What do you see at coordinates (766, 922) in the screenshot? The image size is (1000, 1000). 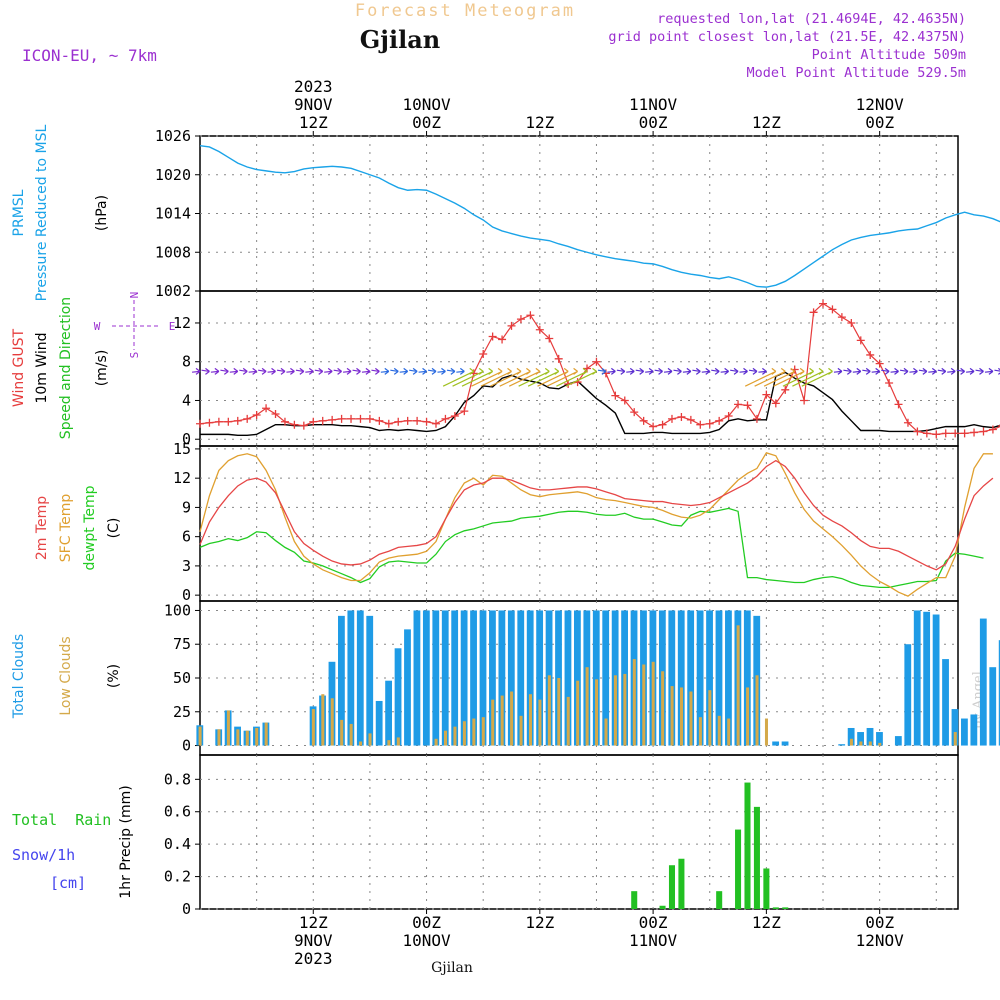 I see `bottom-time-label: 12Z` at bounding box center [766, 922].